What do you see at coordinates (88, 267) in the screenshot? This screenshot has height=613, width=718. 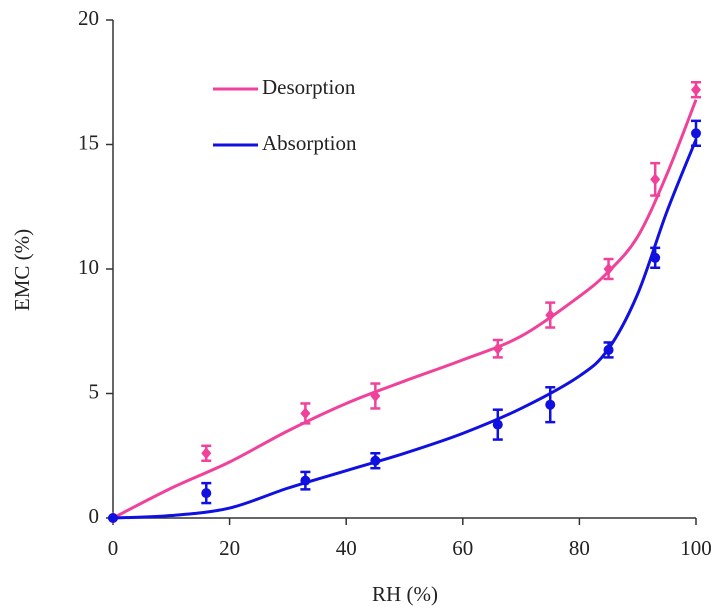 I see `y-tick-label: 10` at bounding box center [88, 267].